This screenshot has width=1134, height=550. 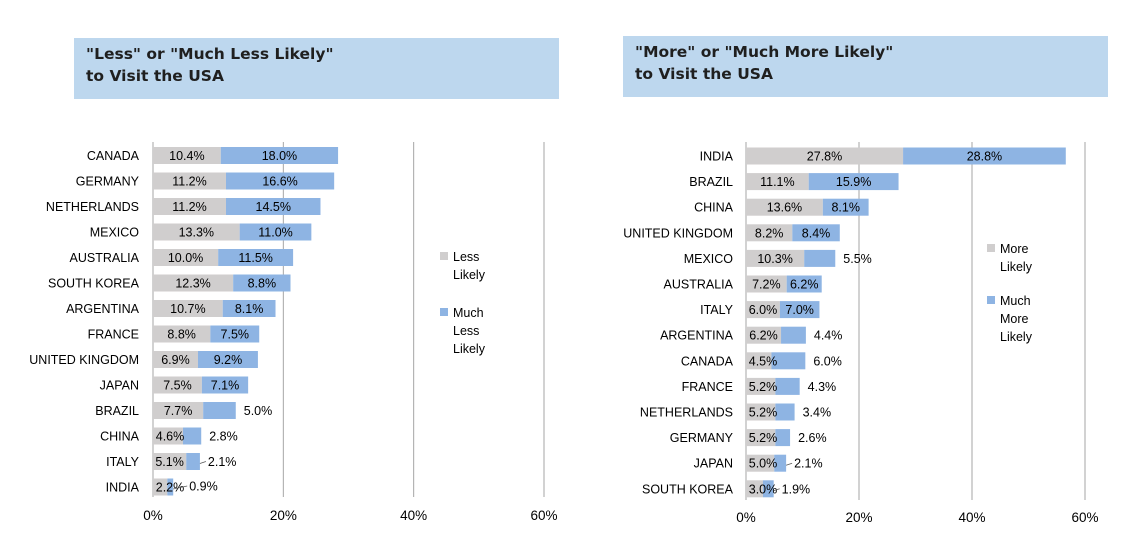 I want to click on x-tick-label: 0%, so click(x=746, y=517).